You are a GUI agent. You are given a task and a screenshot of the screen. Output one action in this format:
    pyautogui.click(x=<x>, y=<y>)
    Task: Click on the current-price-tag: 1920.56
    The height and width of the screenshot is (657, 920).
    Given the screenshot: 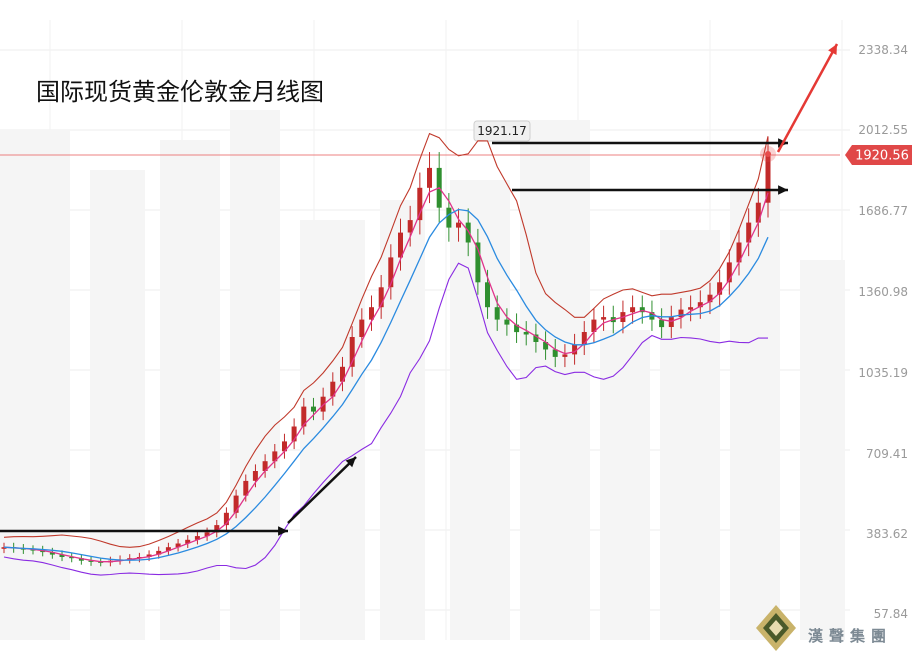 What is the action you would take?
    pyautogui.click(x=878, y=155)
    